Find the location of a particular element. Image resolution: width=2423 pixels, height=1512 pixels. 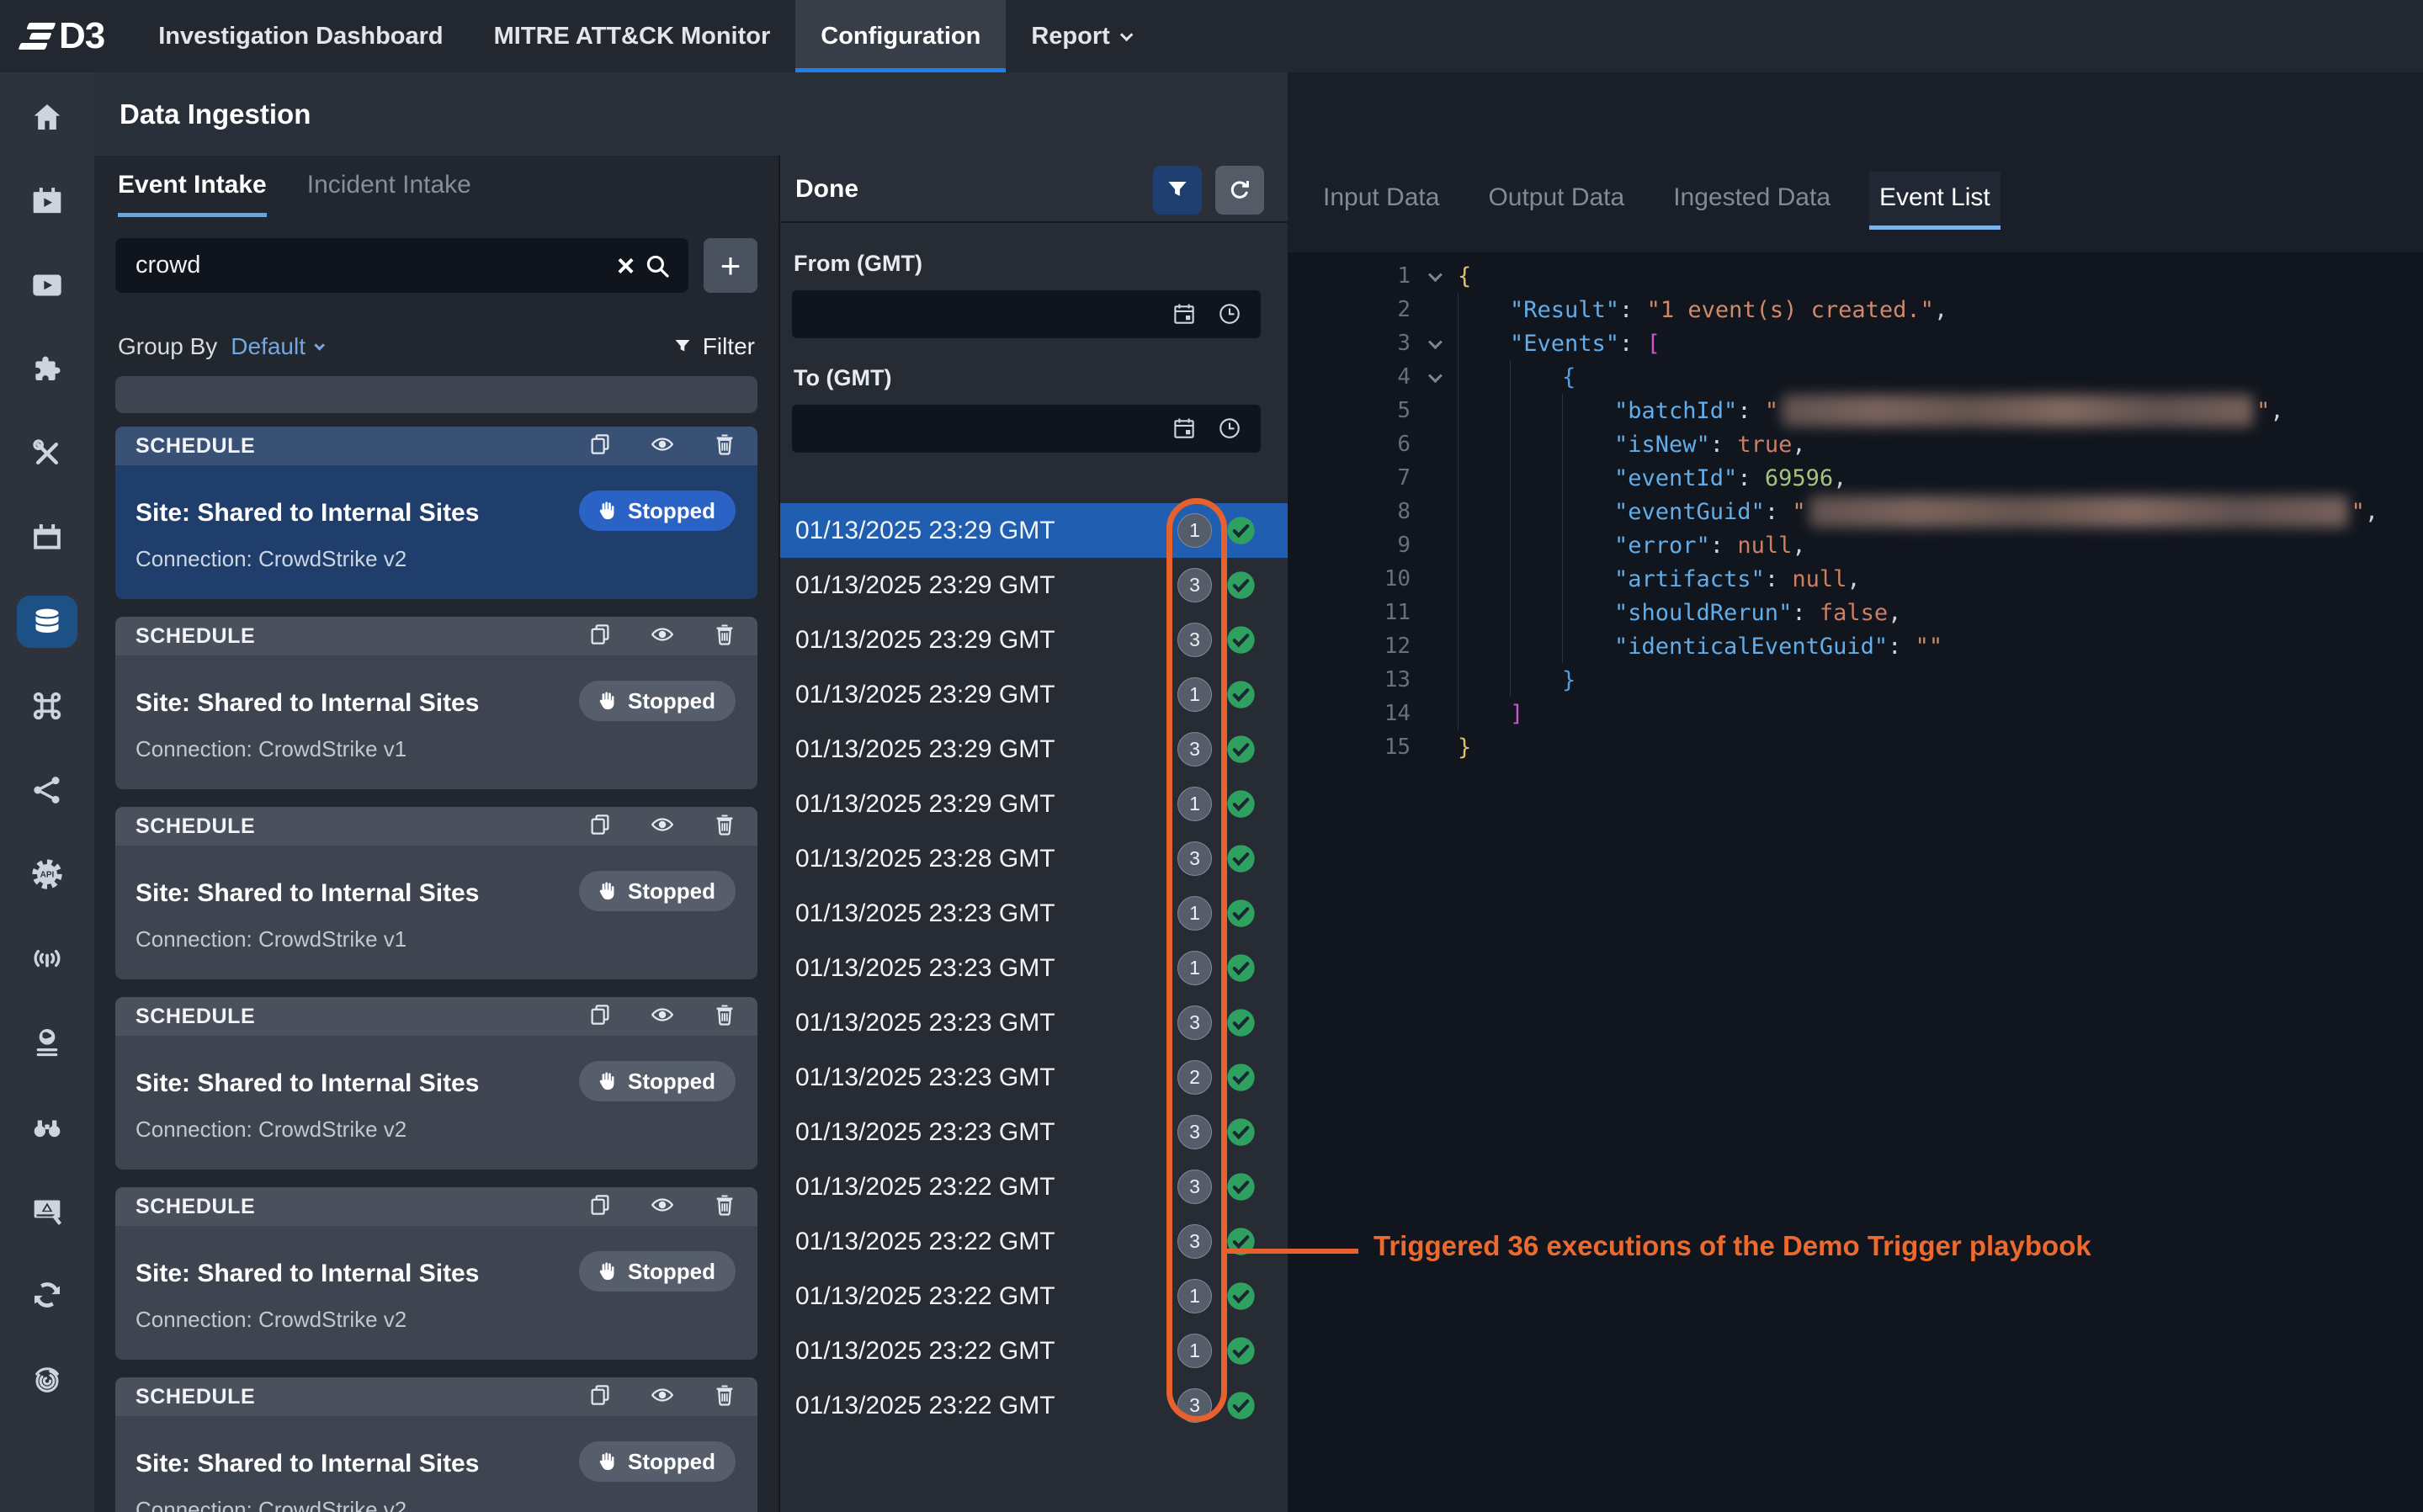

sidebar-item-web-globe-icon is located at coordinates (47, 1042).